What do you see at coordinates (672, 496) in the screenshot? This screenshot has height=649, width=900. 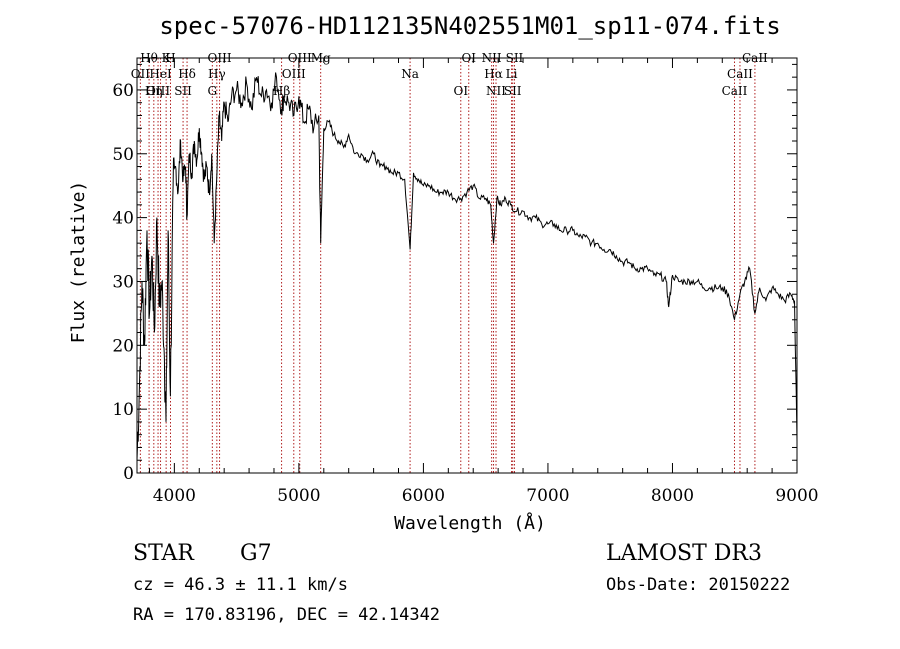 I see `x-tick-label: 8000` at bounding box center [672, 496].